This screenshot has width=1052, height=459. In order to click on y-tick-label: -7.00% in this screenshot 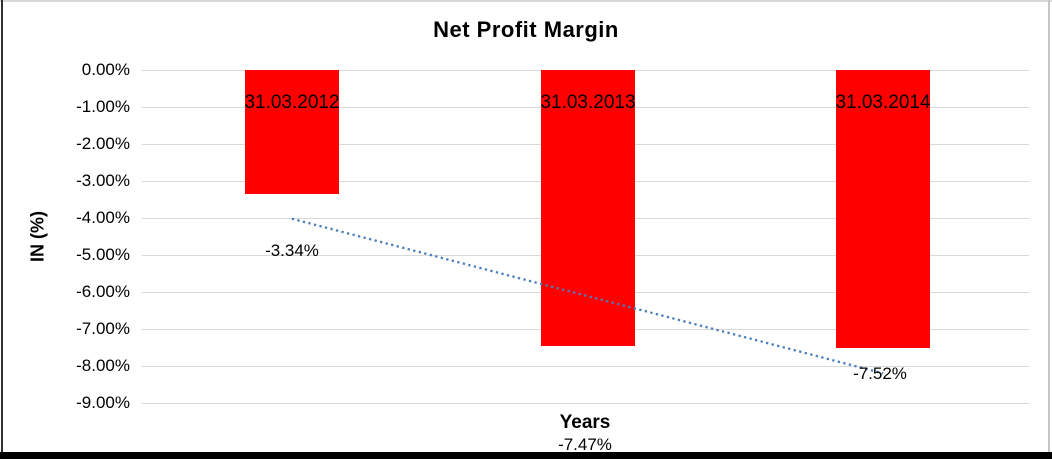, I will do `click(103, 328)`.